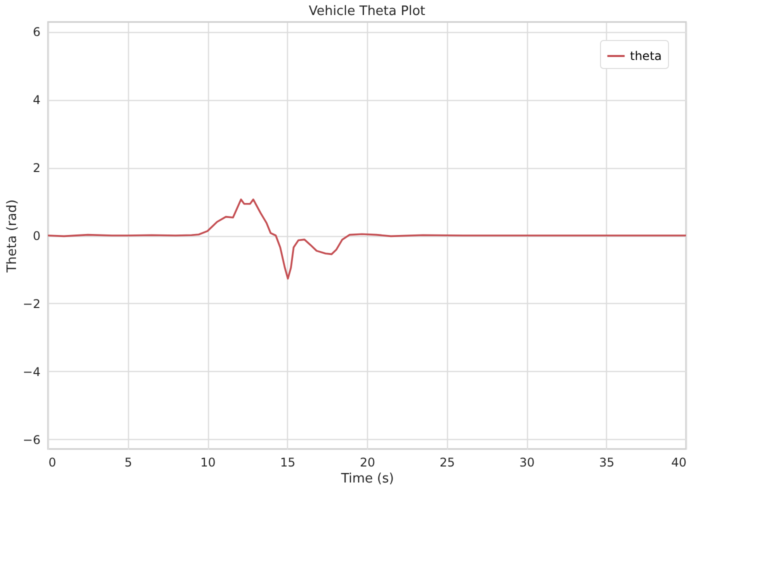 The height and width of the screenshot is (562, 761). I want to click on x-tick-label: 0, so click(52, 463).